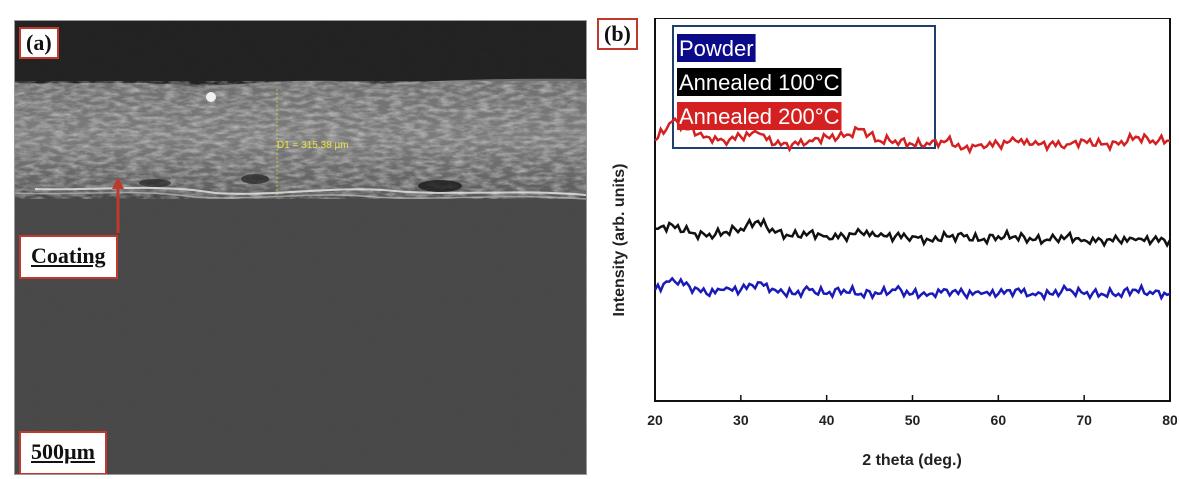  What do you see at coordinates (313, 145) in the screenshot?
I see `measurement-annotation: D1 = 315.38 µm` at bounding box center [313, 145].